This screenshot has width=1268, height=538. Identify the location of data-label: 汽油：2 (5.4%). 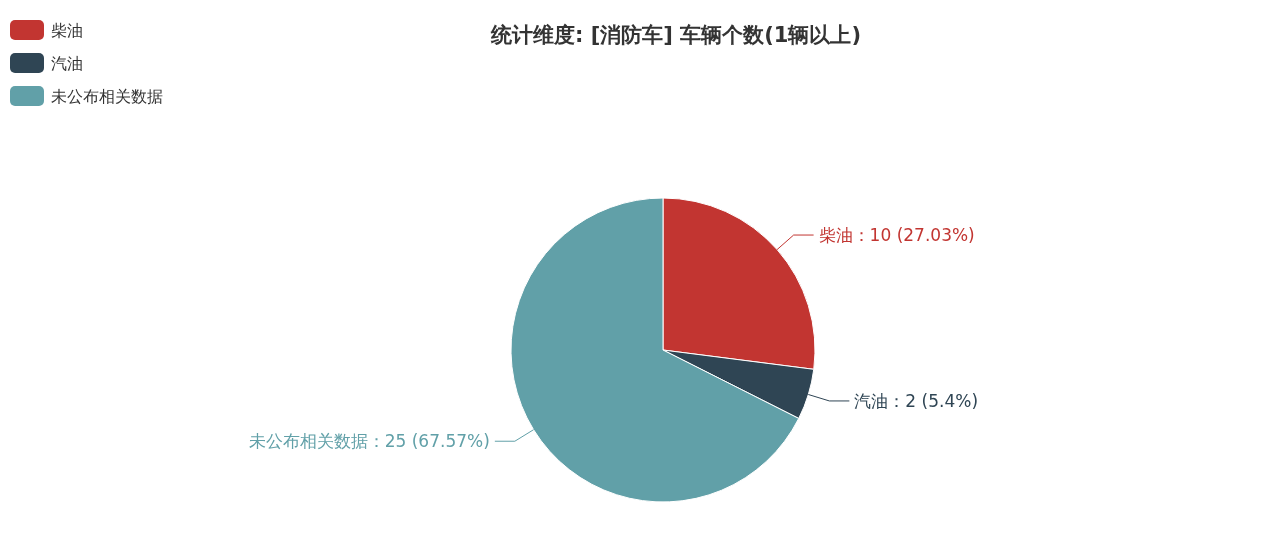
(916, 400).